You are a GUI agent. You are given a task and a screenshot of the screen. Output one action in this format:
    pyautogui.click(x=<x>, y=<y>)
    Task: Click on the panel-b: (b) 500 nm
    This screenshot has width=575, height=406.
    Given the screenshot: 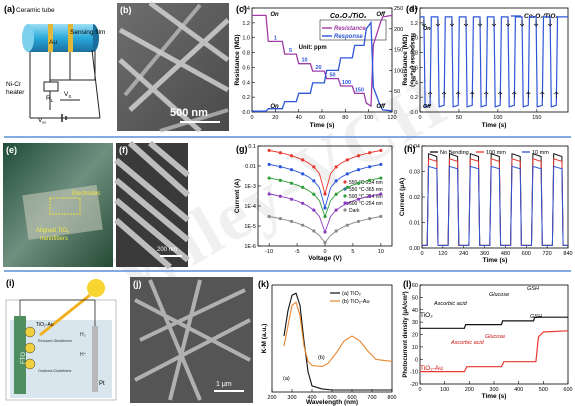 What is the action you would take?
    pyautogui.click(x=173, y=66)
    